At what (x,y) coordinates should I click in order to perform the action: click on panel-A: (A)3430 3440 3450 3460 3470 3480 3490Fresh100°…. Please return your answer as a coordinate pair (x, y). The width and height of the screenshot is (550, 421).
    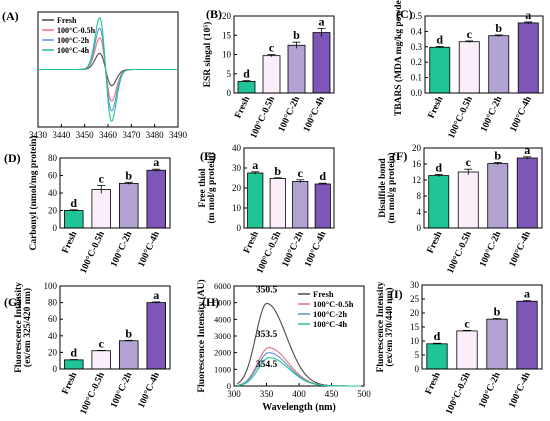
    Looking at the image, I should click on (95, 74).